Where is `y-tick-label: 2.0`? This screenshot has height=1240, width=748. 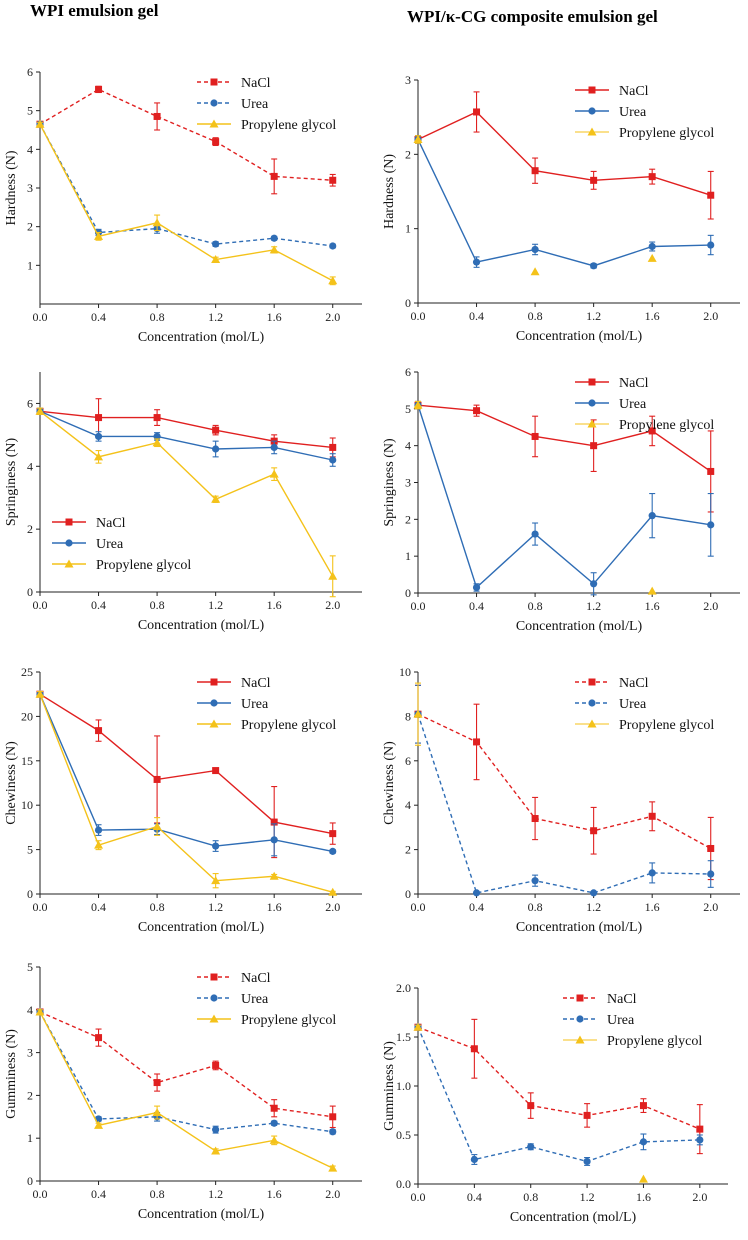 y-tick-label: 2.0 is located at coordinates (403, 988).